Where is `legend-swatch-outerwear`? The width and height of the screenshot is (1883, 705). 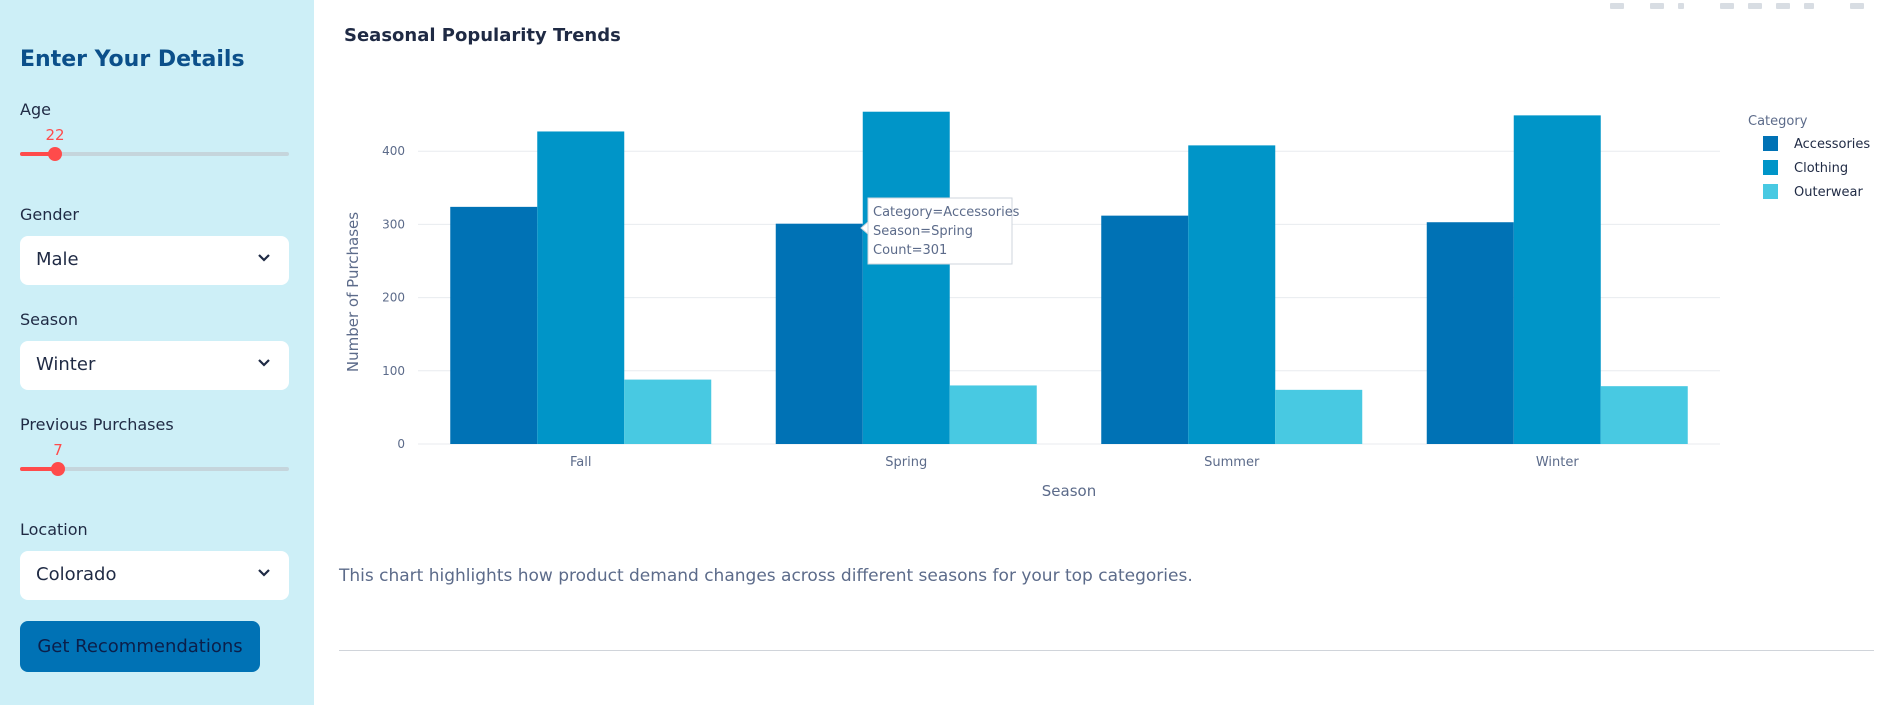 legend-swatch-outerwear is located at coordinates (1770, 191).